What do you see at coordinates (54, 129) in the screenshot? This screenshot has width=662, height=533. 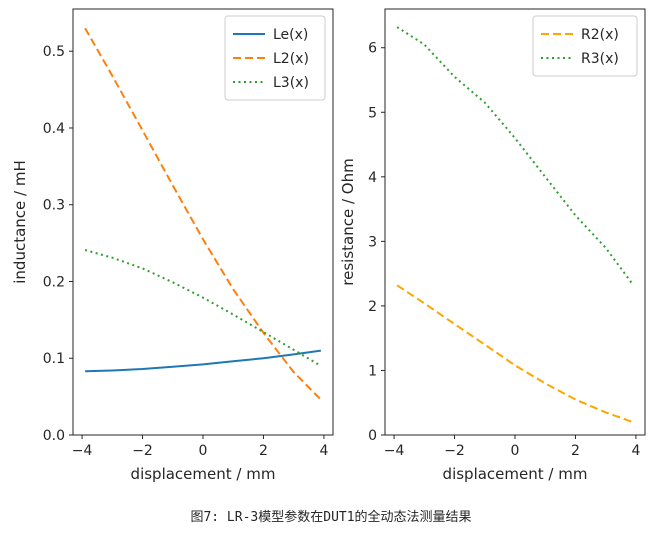 I see `y-tick-label: 0.4` at bounding box center [54, 129].